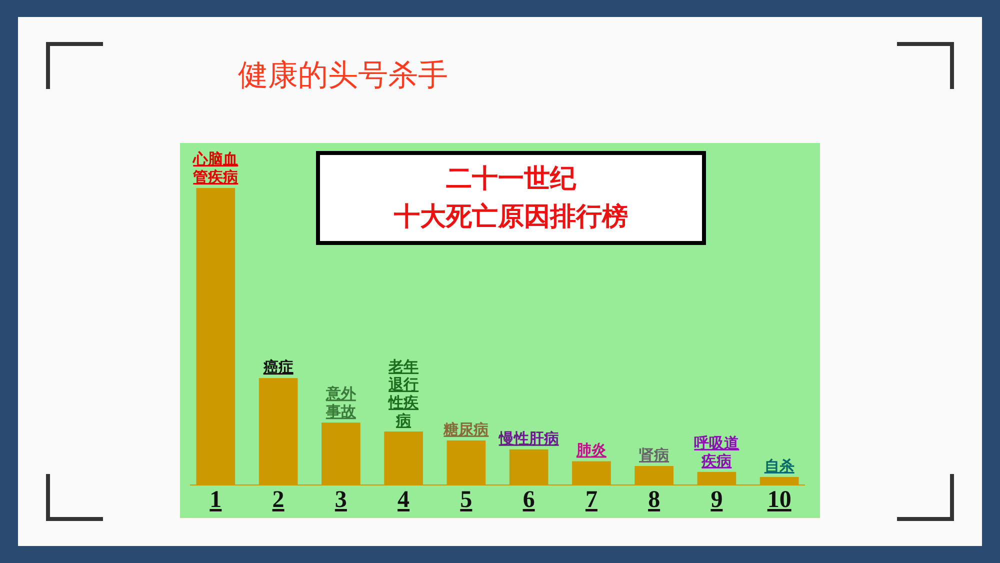  I want to click on chart-subtitle: 二十一世纪十大死亡原因排行榜, so click(510, 198).